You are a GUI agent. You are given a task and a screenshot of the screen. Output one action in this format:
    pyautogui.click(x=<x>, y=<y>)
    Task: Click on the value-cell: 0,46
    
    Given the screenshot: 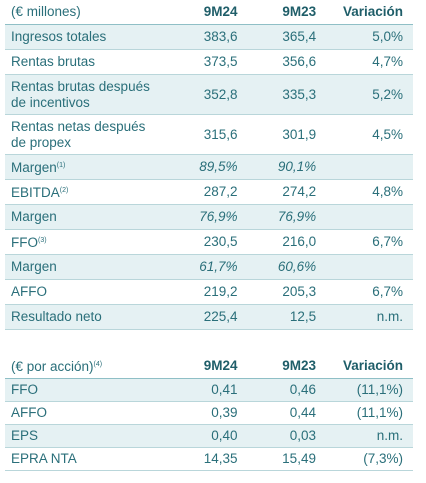 What is the action you would take?
    pyautogui.click(x=290, y=390)
    